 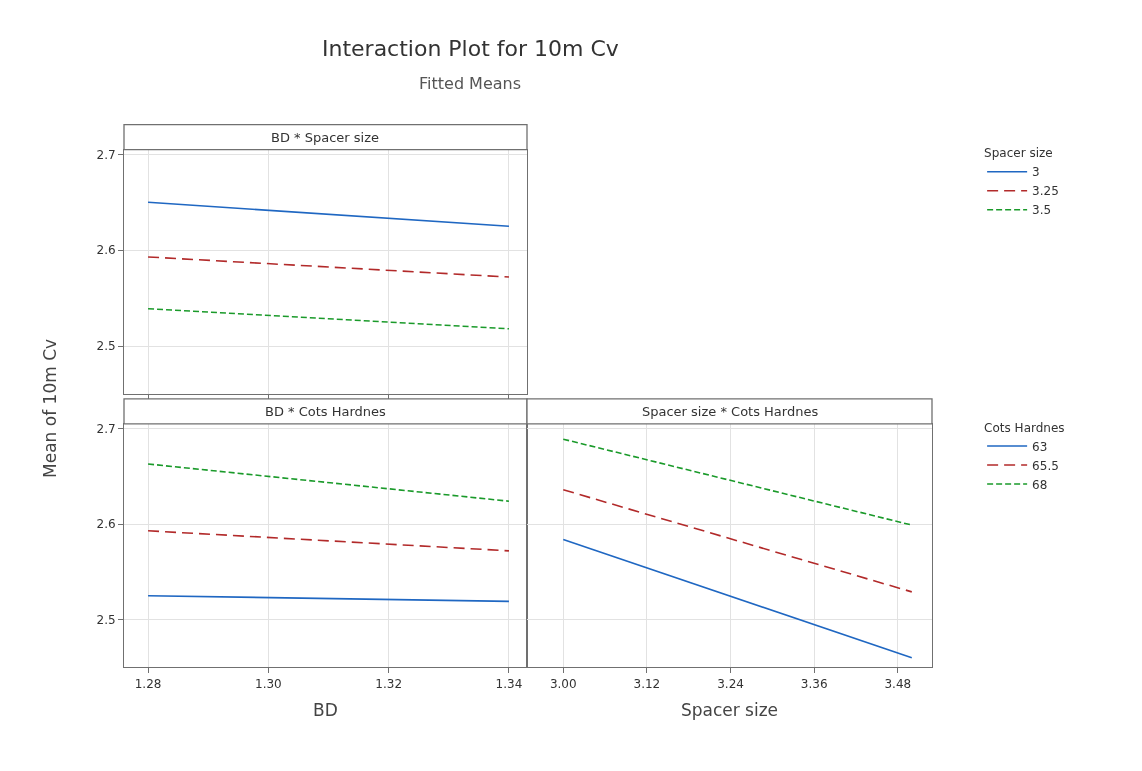 What do you see at coordinates (1042, 210) in the screenshot?
I see `legend-label: 3.5` at bounding box center [1042, 210].